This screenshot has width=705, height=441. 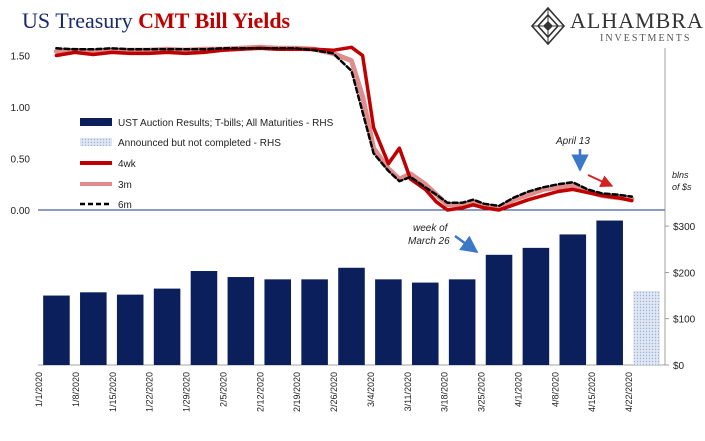 I want to click on logo-subtitle: INVESTMENTS, so click(x=646, y=38).